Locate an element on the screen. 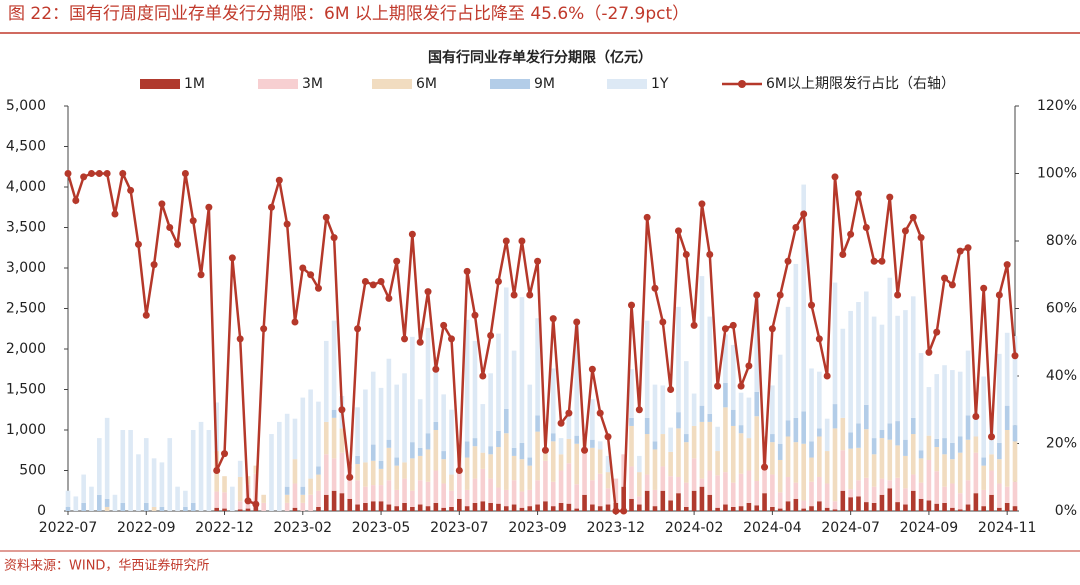  legend-label: 1Y is located at coordinates (660, 84).